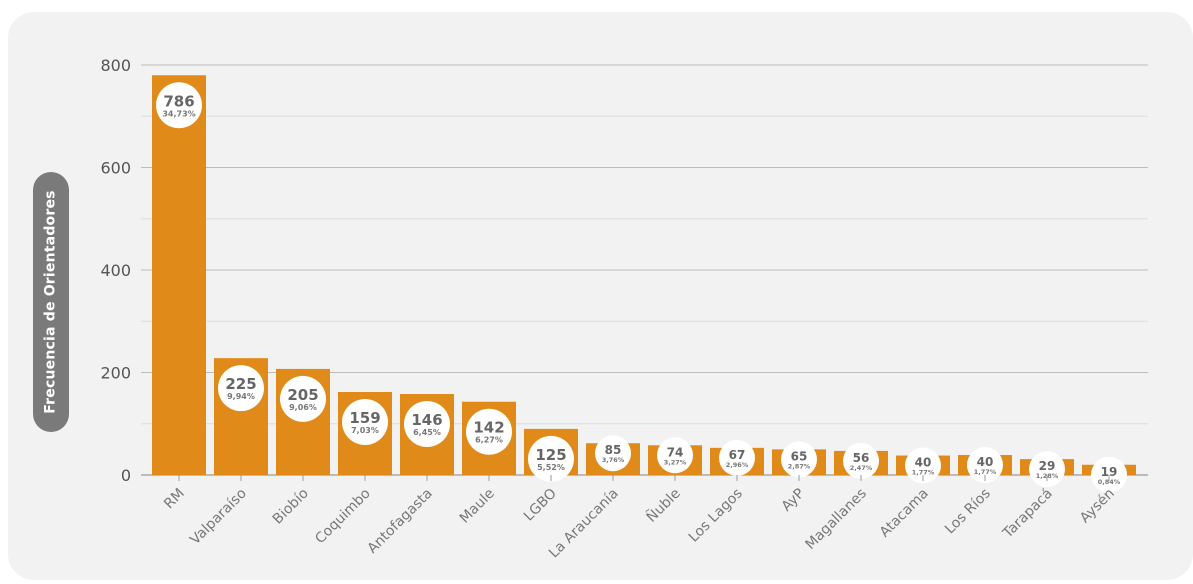  What do you see at coordinates (663, 505) in the screenshot?
I see `x-tick-label: Ñuble` at bounding box center [663, 505].